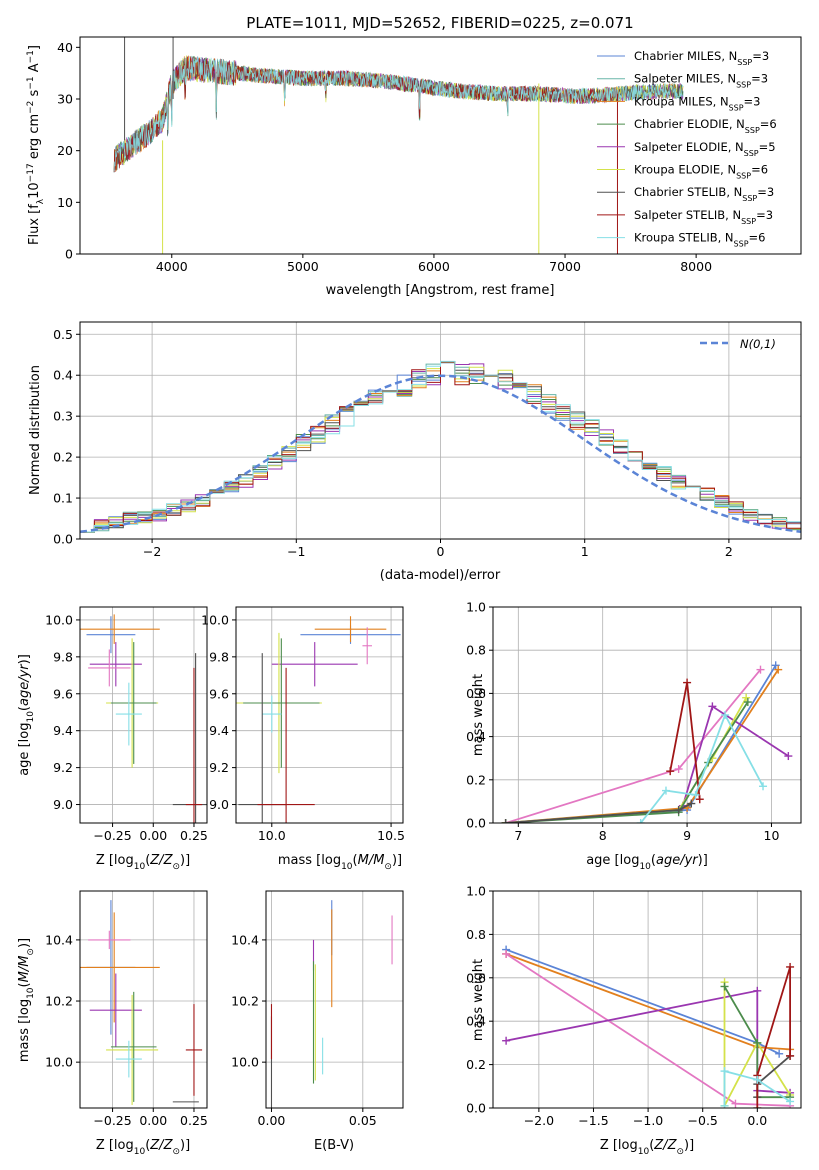 The height and width of the screenshot is (1170, 819). What do you see at coordinates (391, 835) in the screenshot?
I see `x-tick-label: 10.5` at bounding box center [391, 835].